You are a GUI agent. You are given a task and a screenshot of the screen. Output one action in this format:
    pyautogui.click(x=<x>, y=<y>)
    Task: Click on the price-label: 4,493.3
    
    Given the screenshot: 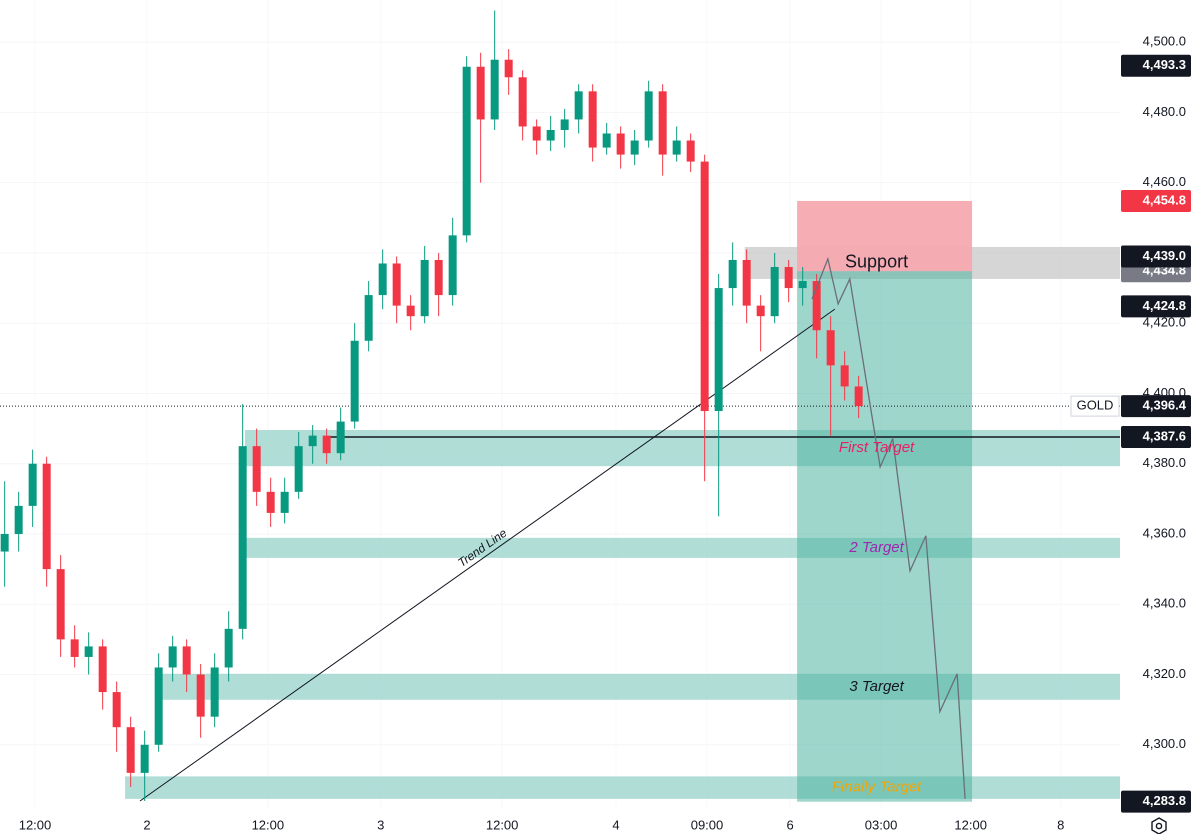 What is the action you would take?
    pyautogui.click(x=1164, y=64)
    